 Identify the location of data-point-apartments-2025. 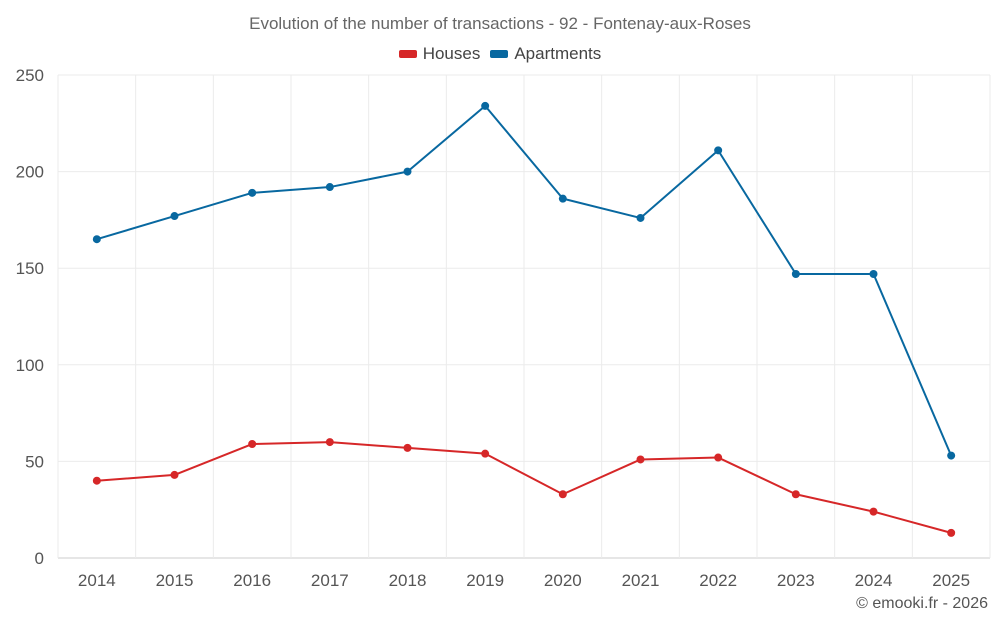
(951, 455).